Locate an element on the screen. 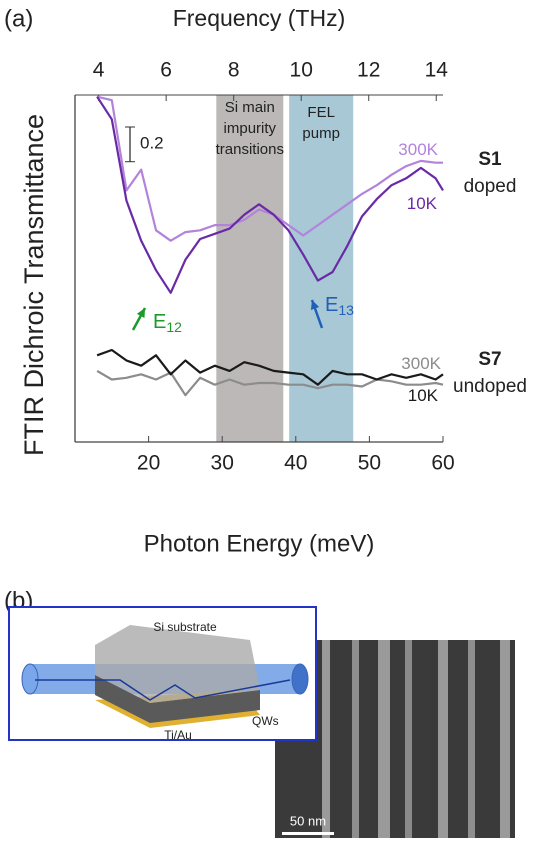 The image size is (548, 843). x2-tick-label: 6 is located at coordinates (166, 70).